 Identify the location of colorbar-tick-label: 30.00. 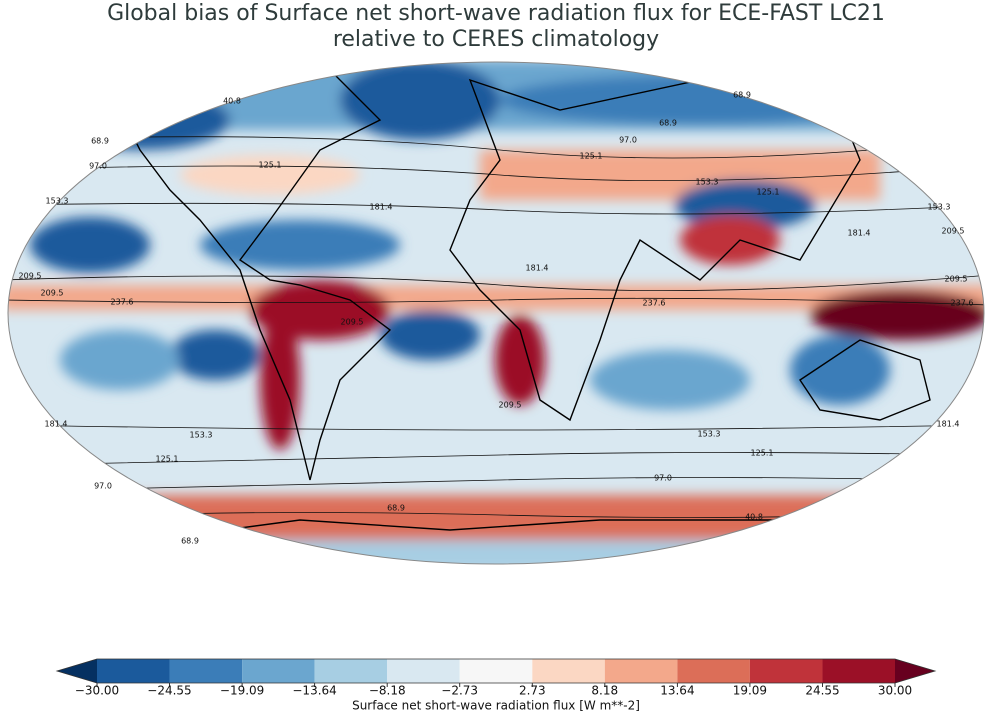
(895, 691).